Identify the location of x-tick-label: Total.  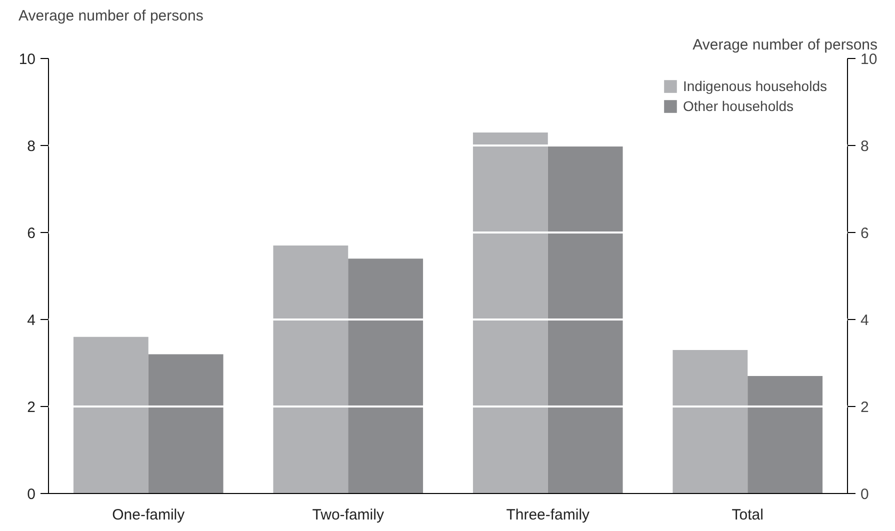
(748, 515).